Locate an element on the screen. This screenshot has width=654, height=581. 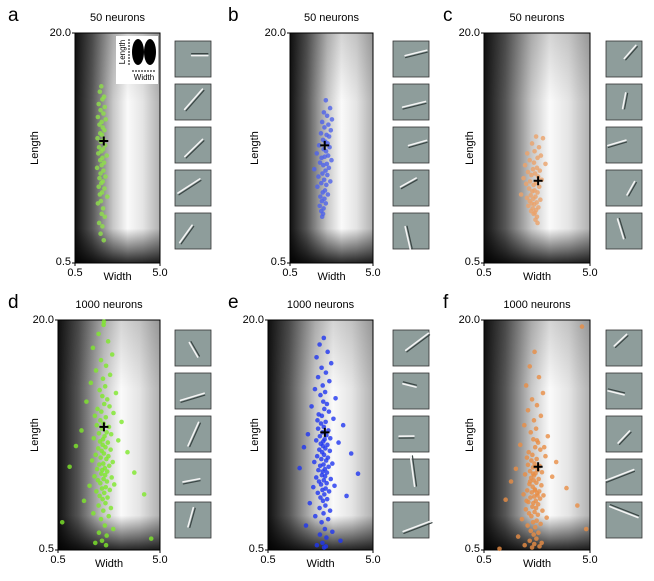
x-tick-label: 0.5 is located at coordinates (289, 273).